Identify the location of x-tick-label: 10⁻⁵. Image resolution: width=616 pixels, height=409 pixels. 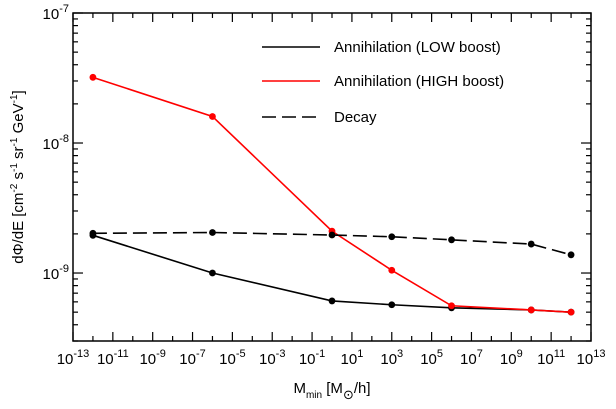
(232, 358).